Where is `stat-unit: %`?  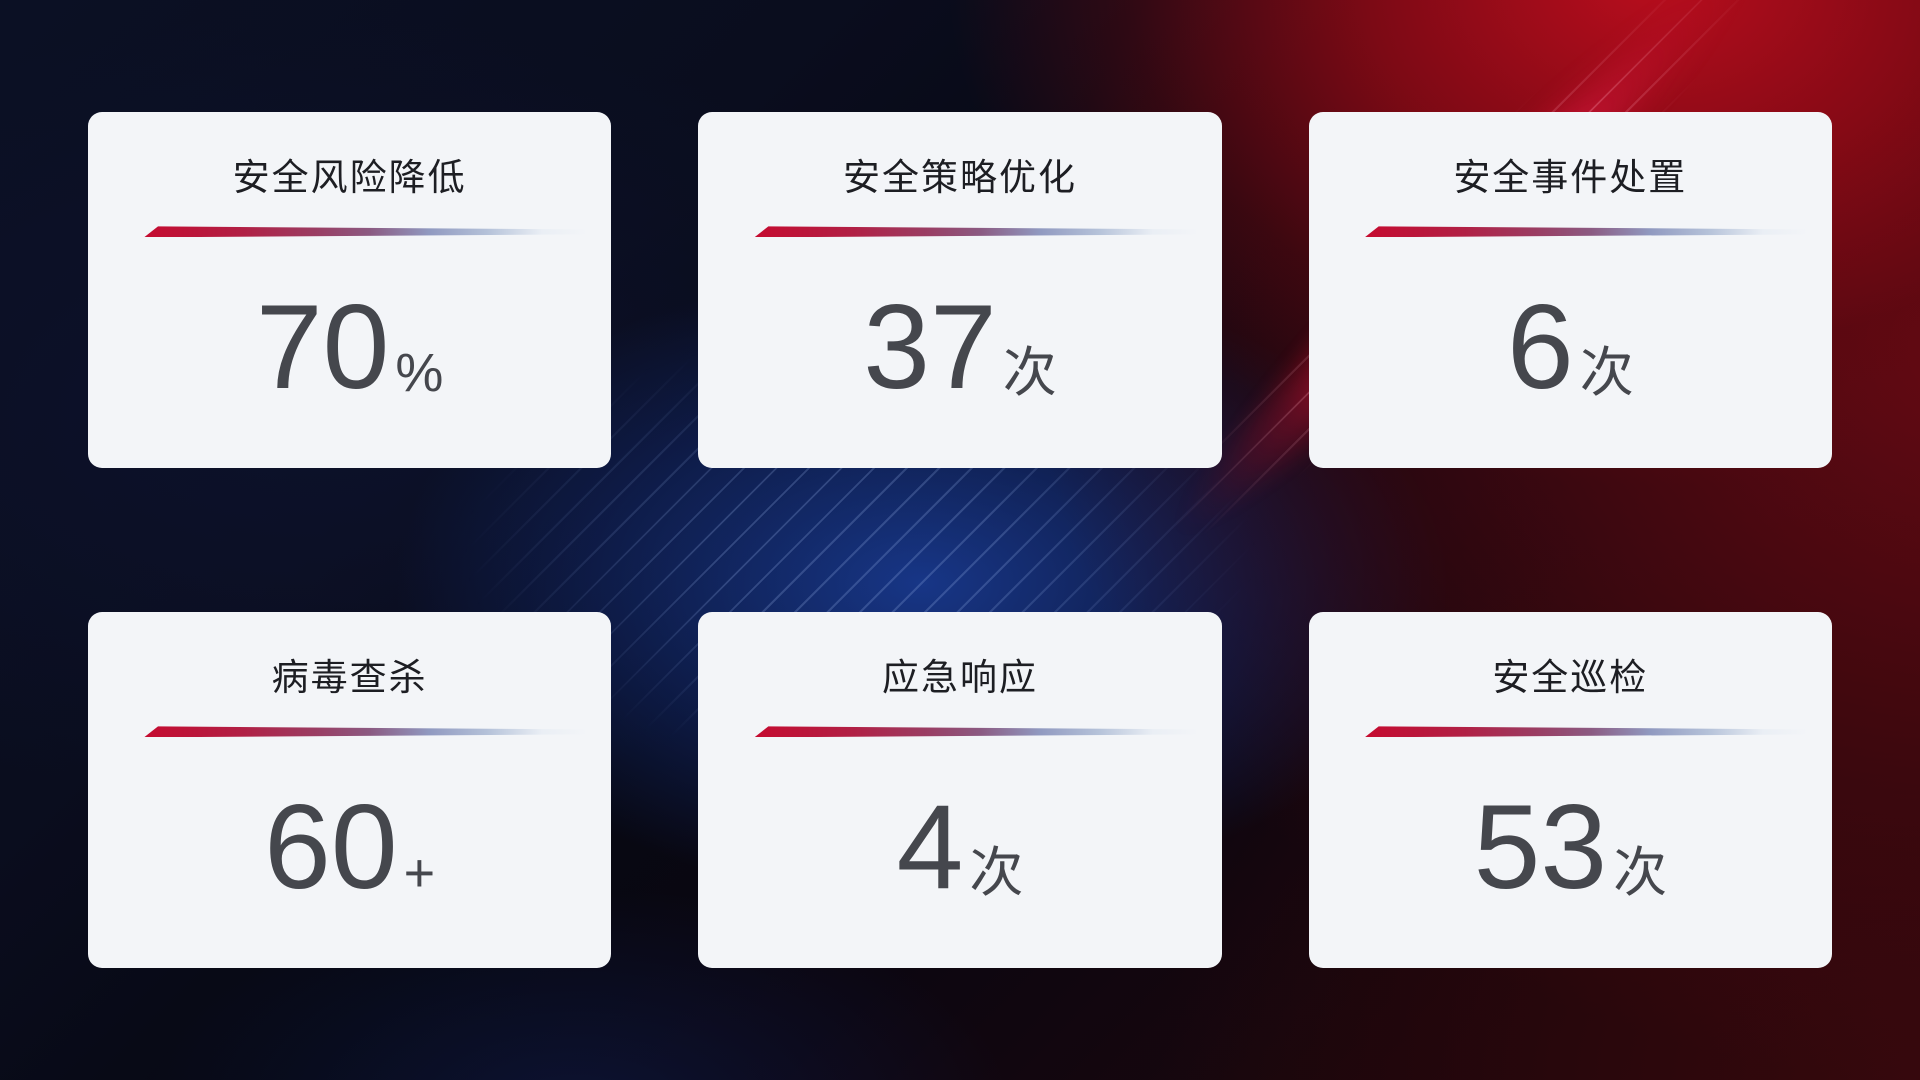 stat-unit: % is located at coordinates (419, 373).